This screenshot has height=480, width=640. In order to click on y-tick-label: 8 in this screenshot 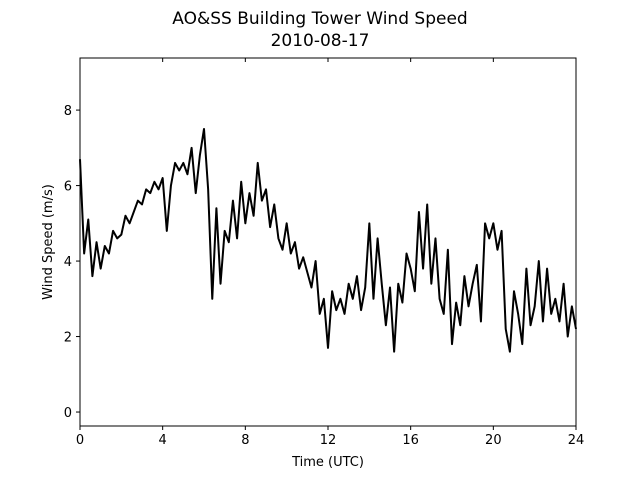, I will do `click(68, 111)`.